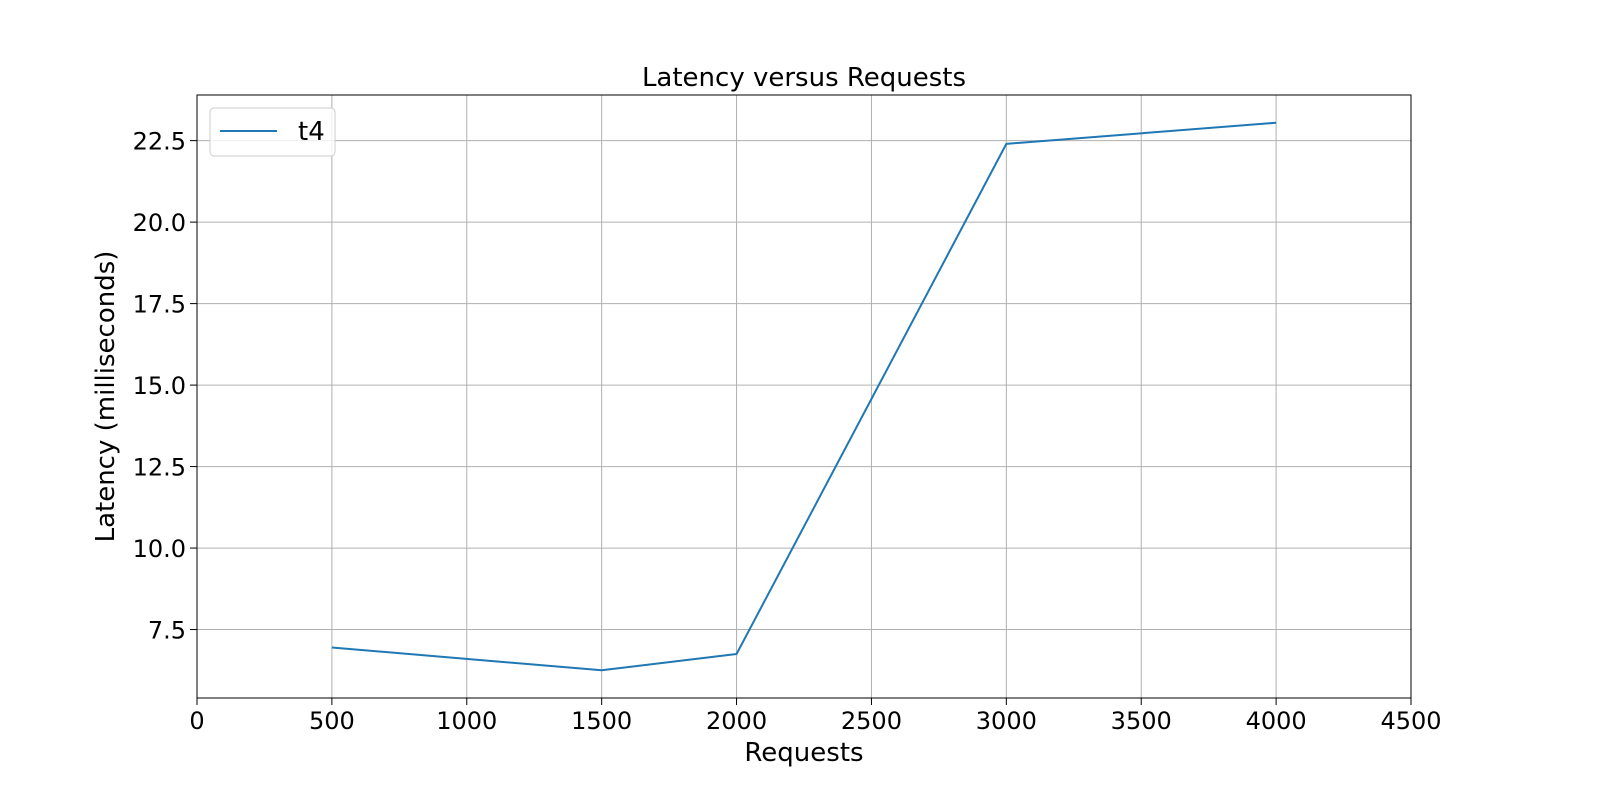 This screenshot has width=1600, height=800. I want to click on x-tick-label: 1000, so click(466, 721).